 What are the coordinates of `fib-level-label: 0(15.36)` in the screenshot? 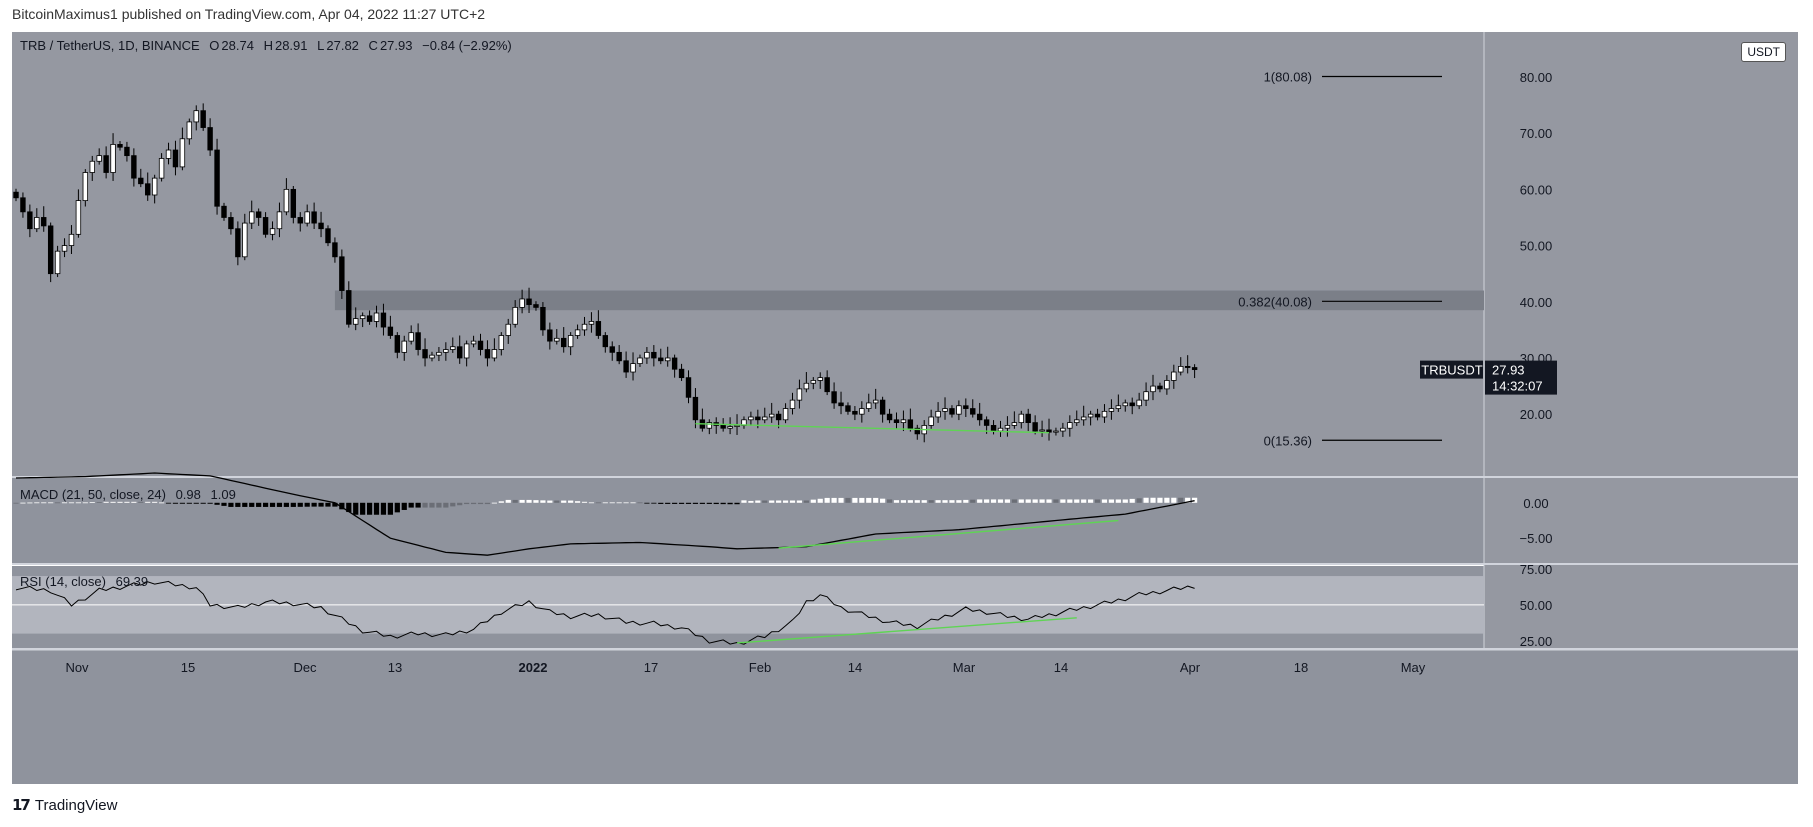 It's located at (1288, 440).